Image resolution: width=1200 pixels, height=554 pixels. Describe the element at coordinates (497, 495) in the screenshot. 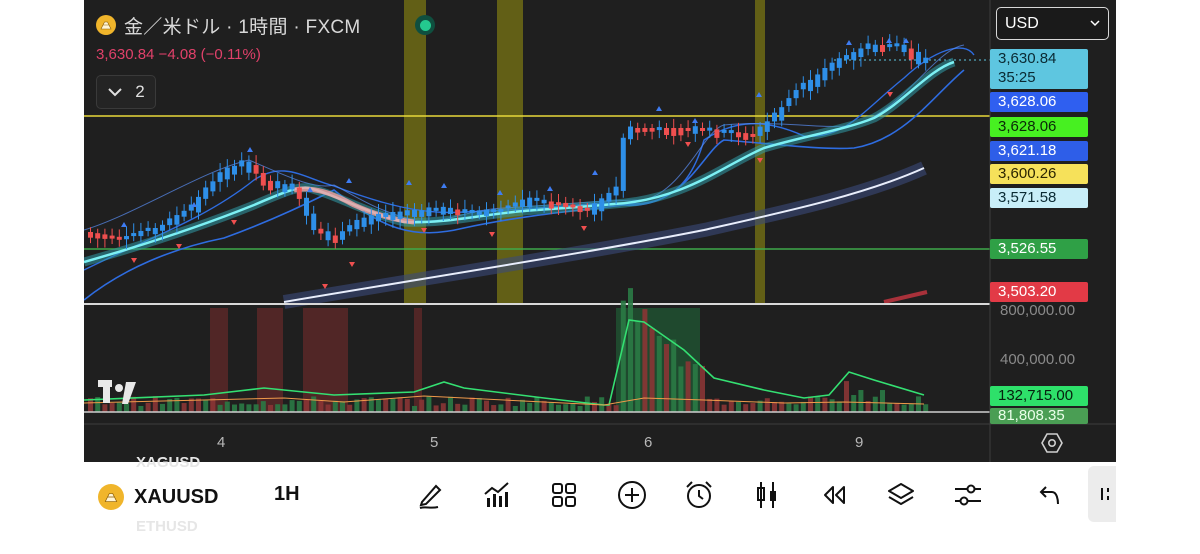

I see `indicators-icon` at that location.